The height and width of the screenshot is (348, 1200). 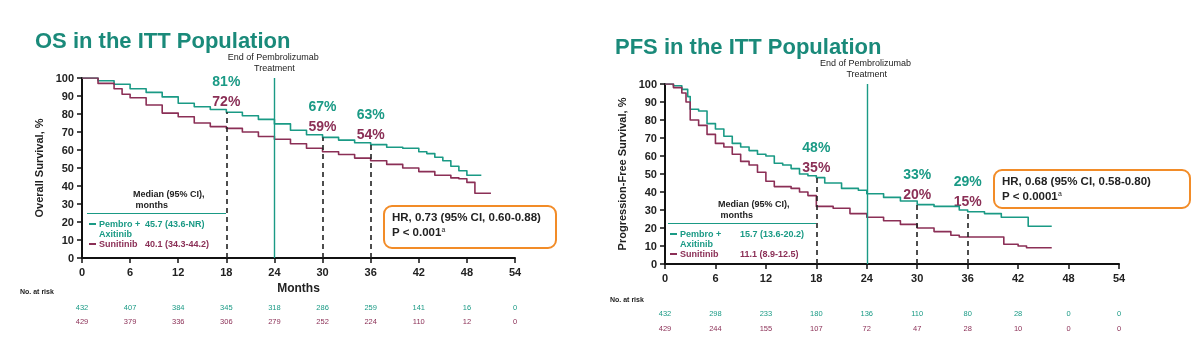 What do you see at coordinates (772, 233) in the screenshot?
I see `annotation: 15.7 (13.6-20.2)` at bounding box center [772, 233].